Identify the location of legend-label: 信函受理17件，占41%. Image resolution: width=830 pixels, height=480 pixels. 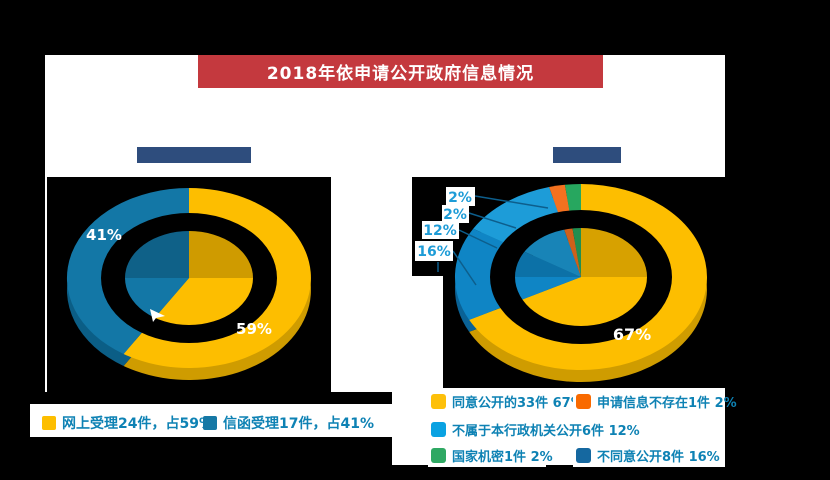
(298, 424).